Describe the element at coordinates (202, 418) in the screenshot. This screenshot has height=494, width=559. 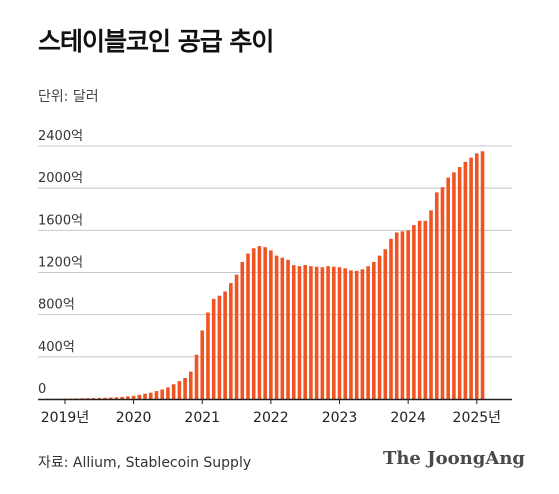
I see `x-tick-label: 2021` at that location.